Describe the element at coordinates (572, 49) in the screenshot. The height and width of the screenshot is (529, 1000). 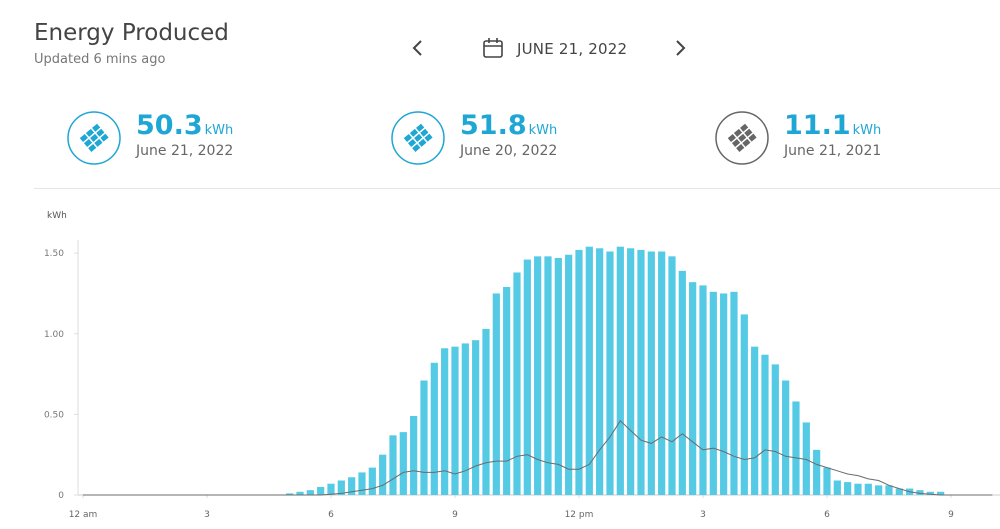
I see `date: JUNE 21, 2022` at that location.